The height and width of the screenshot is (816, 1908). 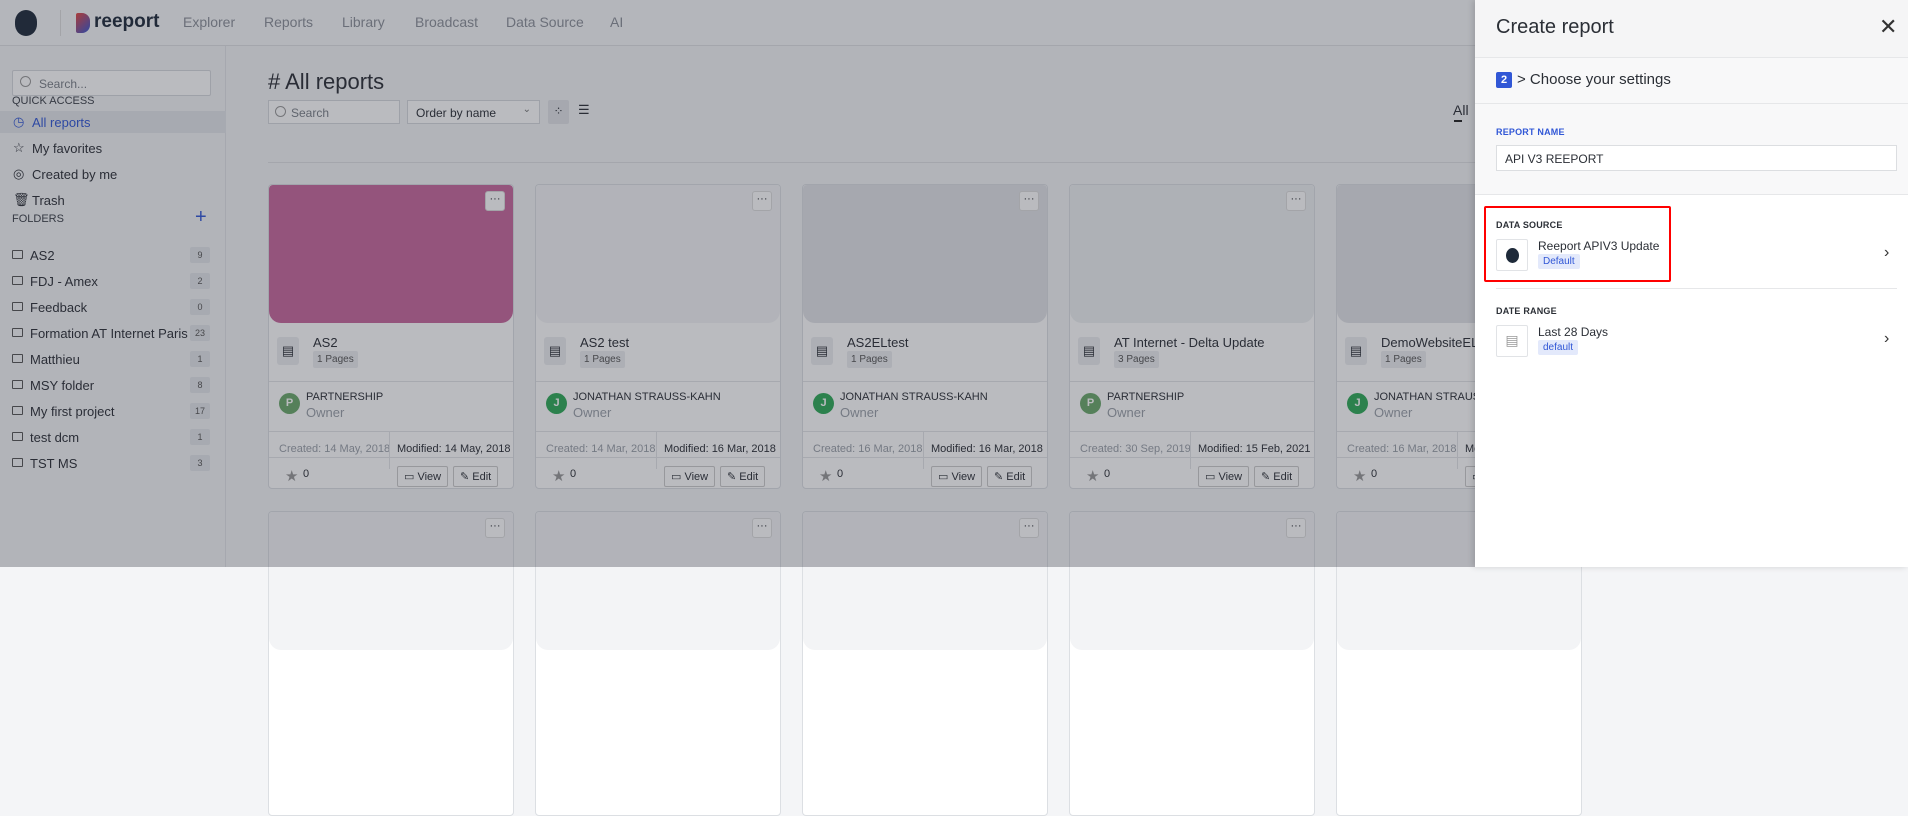 What do you see at coordinates (878, 342) in the screenshot?
I see `report-title: AS2ELtest` at bounding box center [878, 342].